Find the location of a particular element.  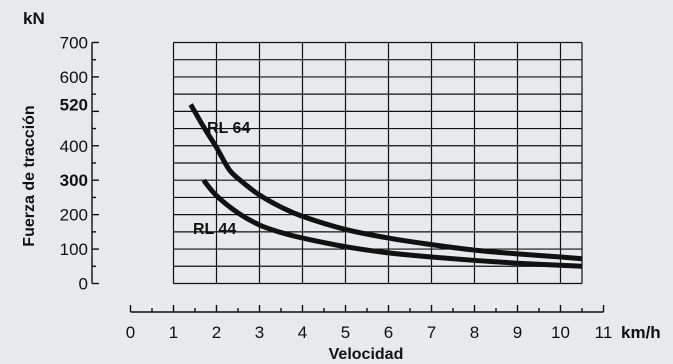

y-unit-label: kN is located at coordinates (34, 18).